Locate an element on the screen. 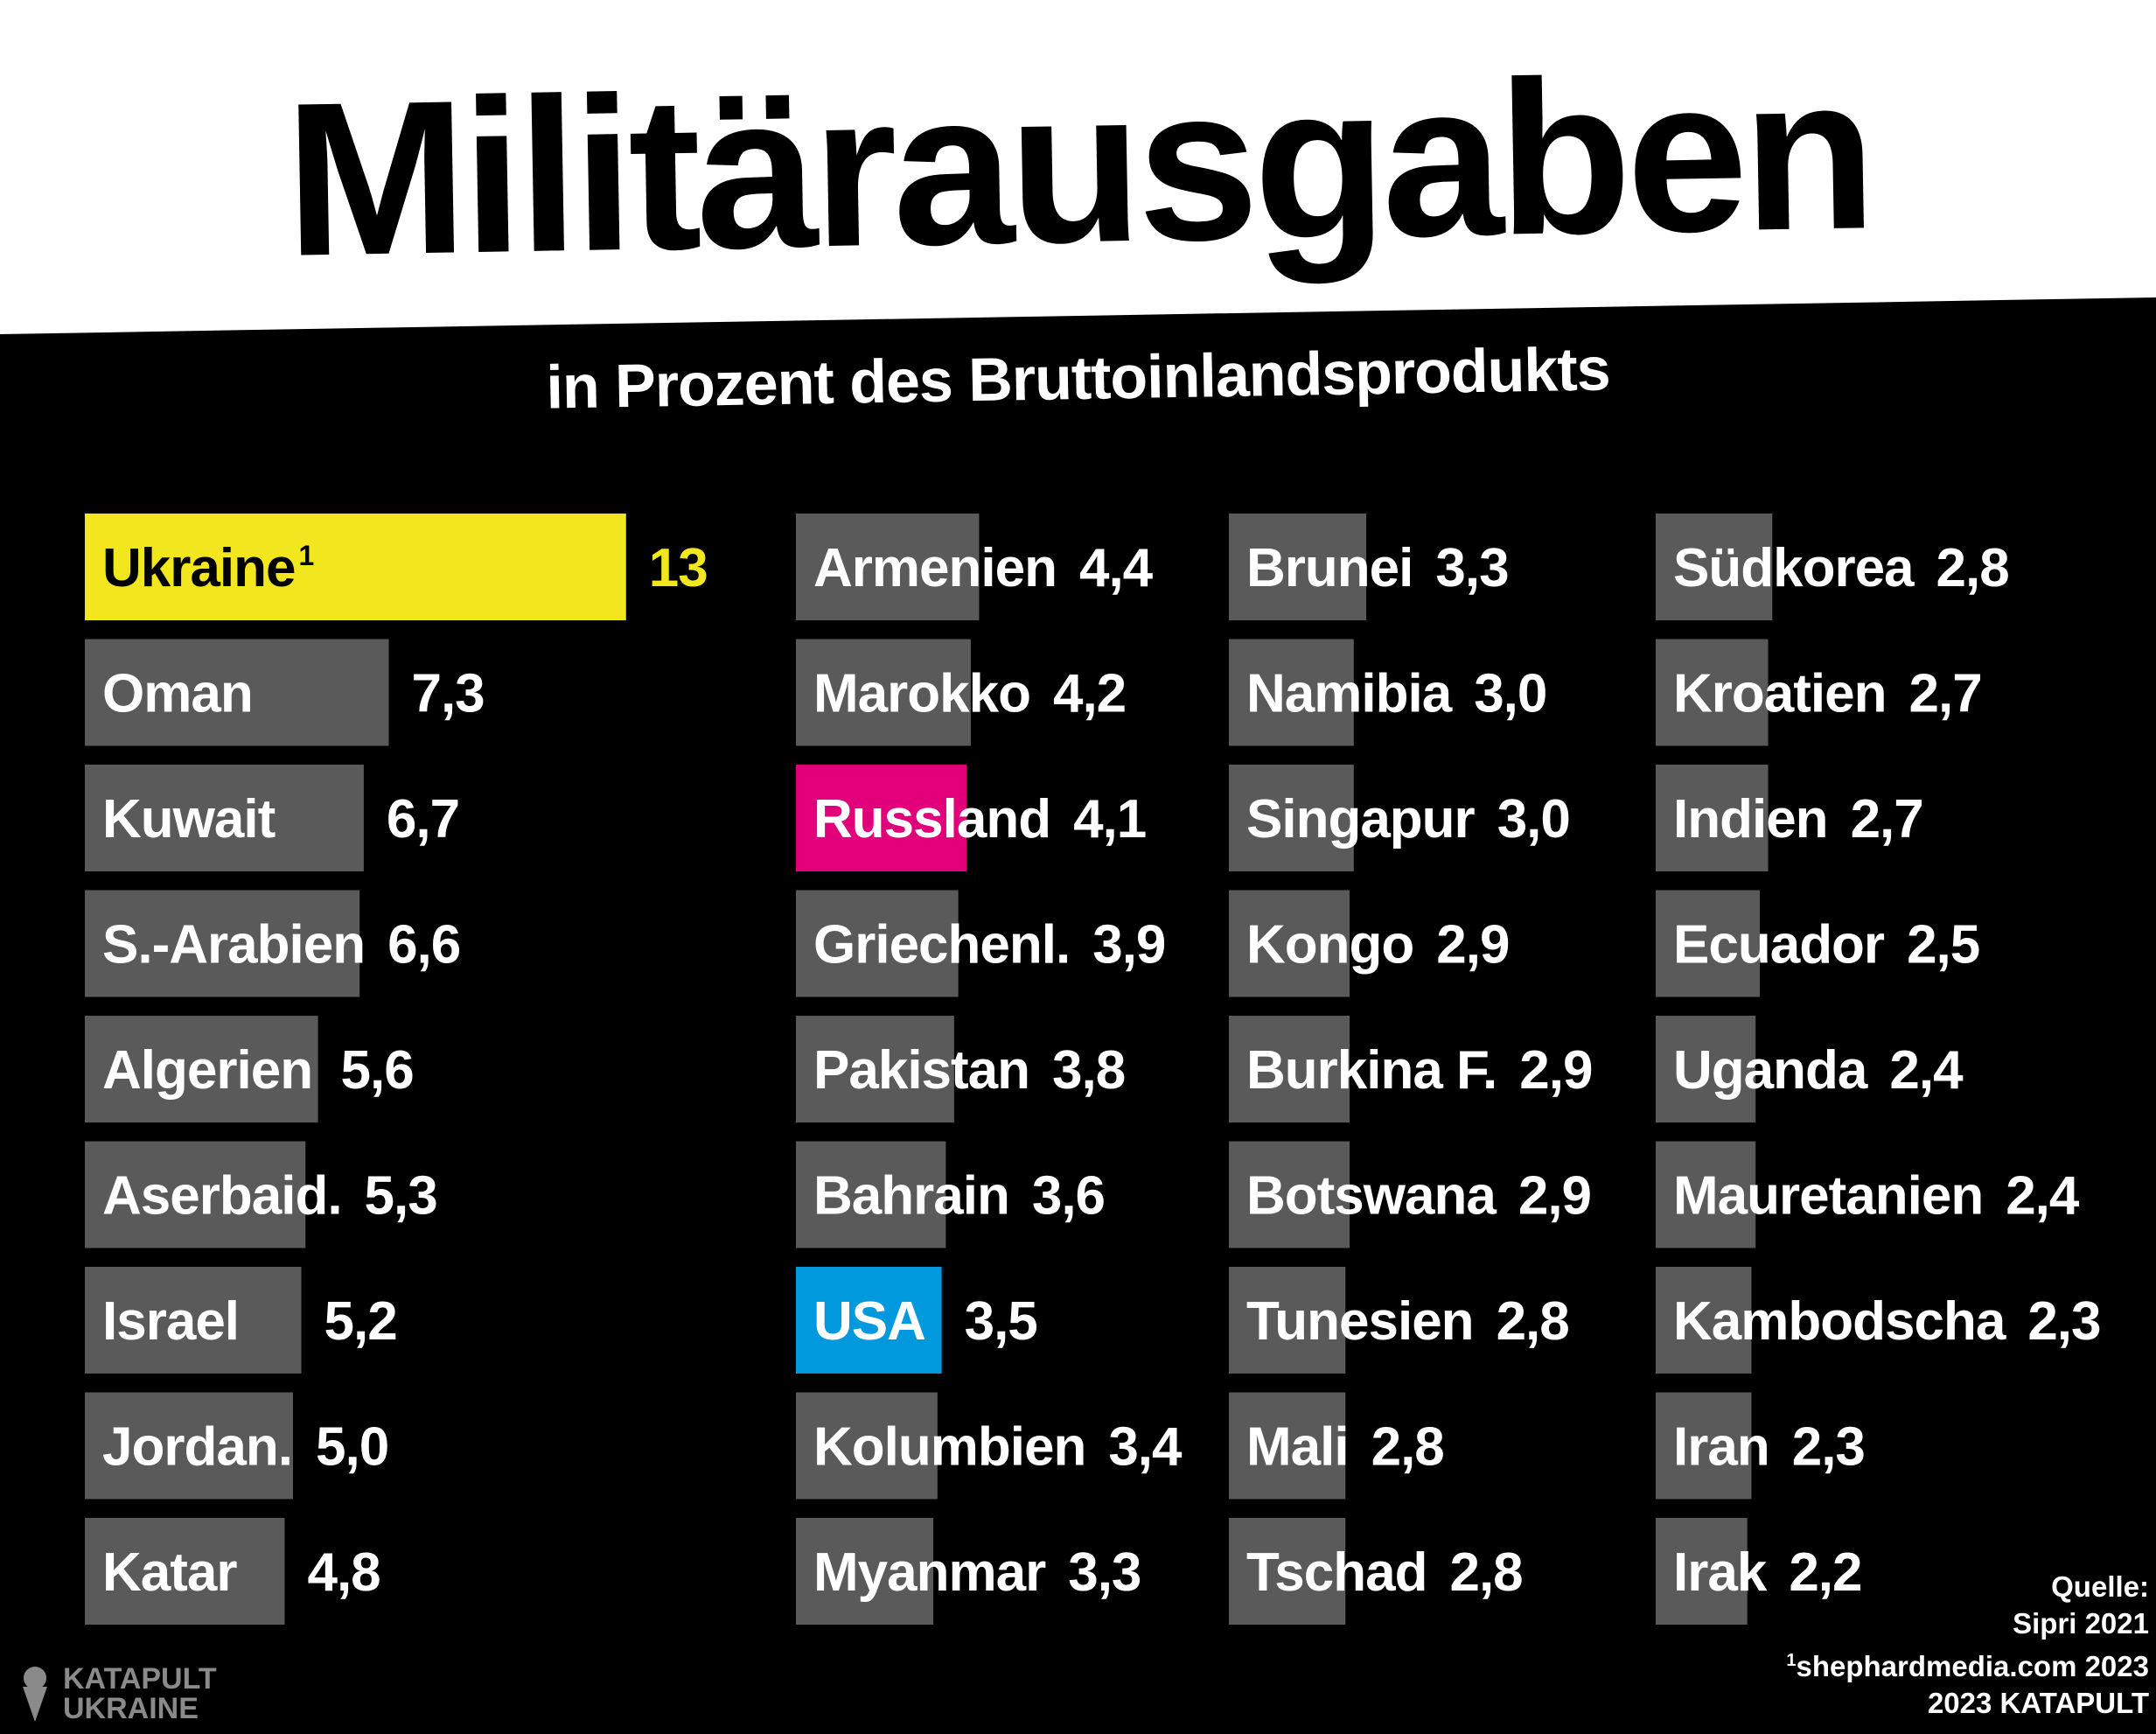 Image resolution: width=2156 pixels, height=1734 pixels. bar-group: Bahrain 3,6 is located at coordinates (951, 1194).